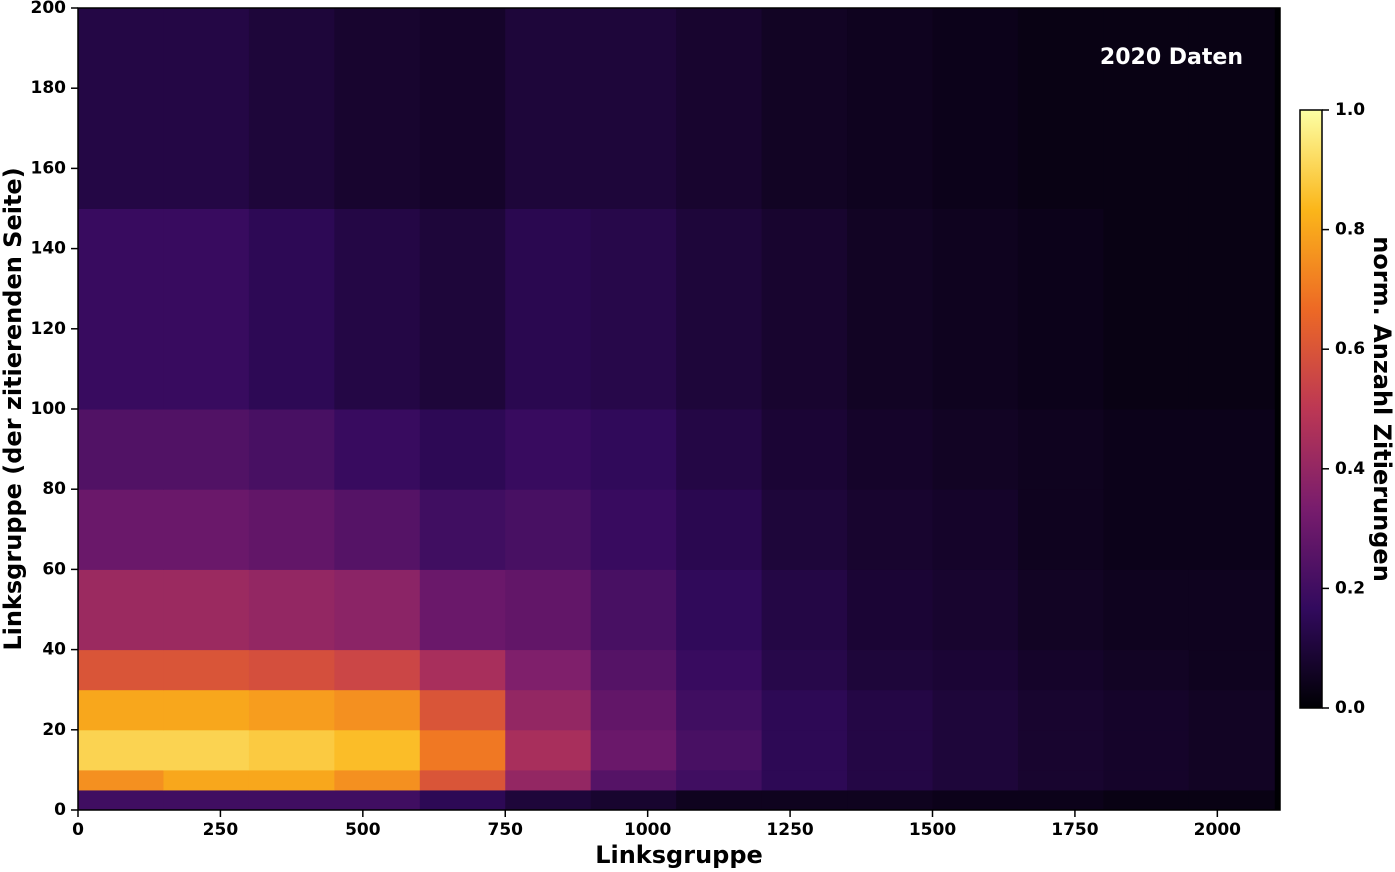 The height and width of the screenshot is (872, 1395). I want to click on y-tick-label: 120, so click(49, 329).